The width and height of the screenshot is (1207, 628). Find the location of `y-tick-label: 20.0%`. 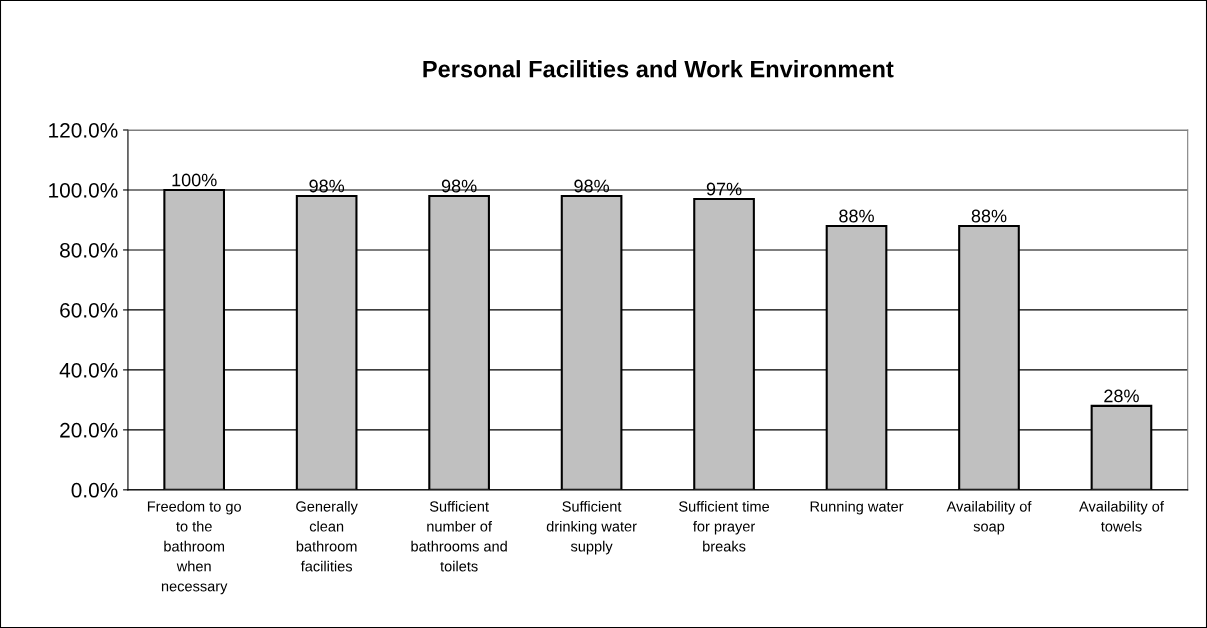

y-tick-label: 20.0% is located at coordinates (89, 430).